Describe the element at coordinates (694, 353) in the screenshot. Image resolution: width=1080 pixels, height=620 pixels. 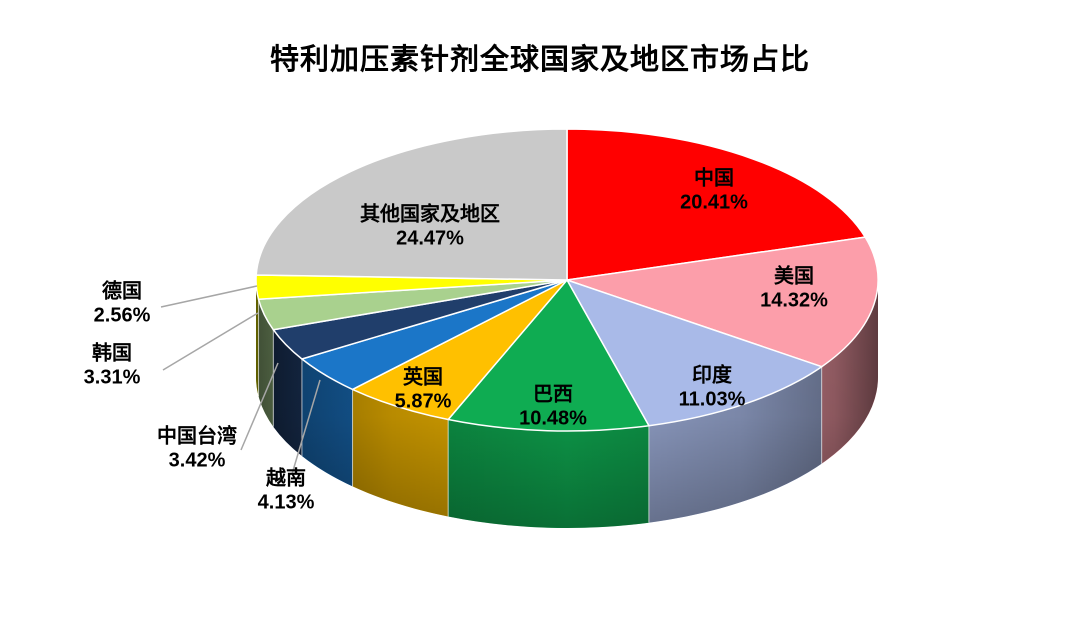
I see `pie-slice-india` at that location.